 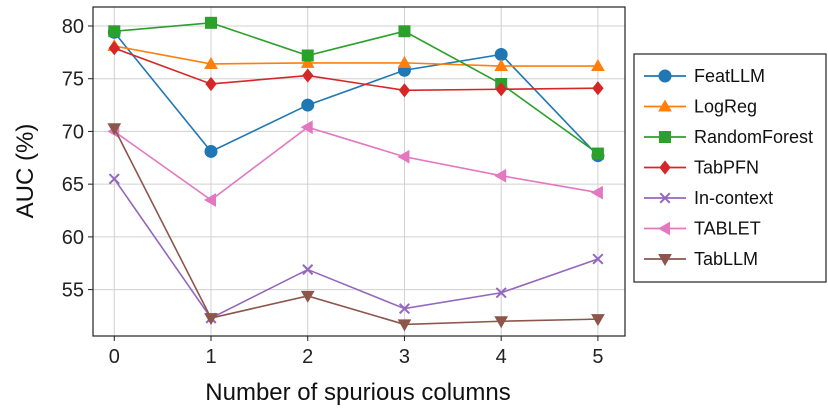 I want to click on y-axis-title: AUC (%), so click(x=25, y=171).